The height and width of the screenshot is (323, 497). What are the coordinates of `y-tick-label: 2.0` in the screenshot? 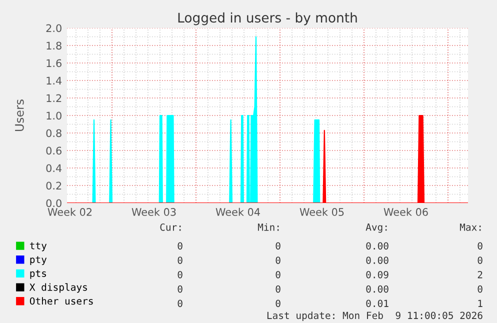 It's located at (54, 28).